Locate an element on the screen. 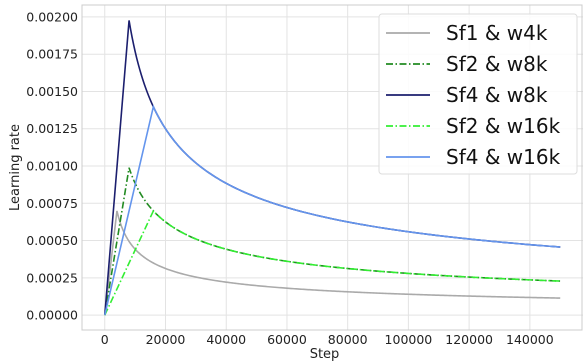 The height and width of the screenshot is (363, 583). x-axis-ticks: 0 20000 40000 60000 80000 100000 120000 140000 is located at coordinates (327, 339).